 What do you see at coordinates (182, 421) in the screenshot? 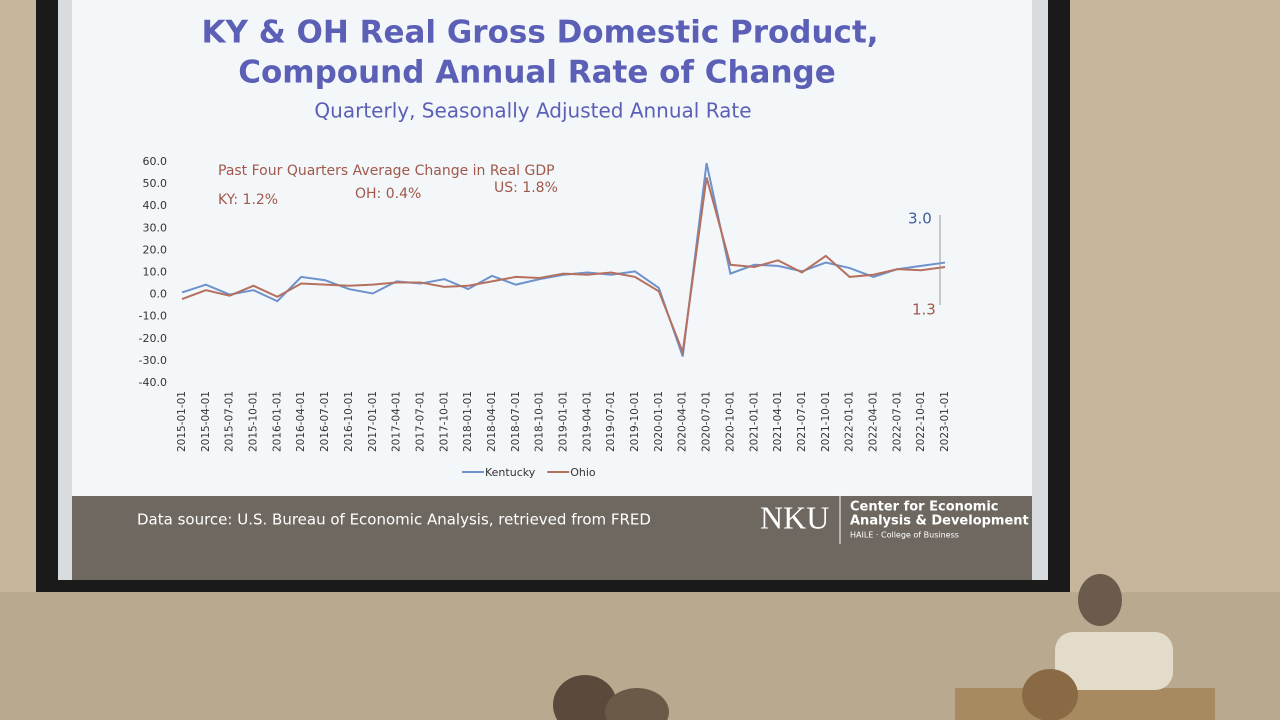
I see `x-tick-label: 2015-01-01` at bounding box center [182, 421].